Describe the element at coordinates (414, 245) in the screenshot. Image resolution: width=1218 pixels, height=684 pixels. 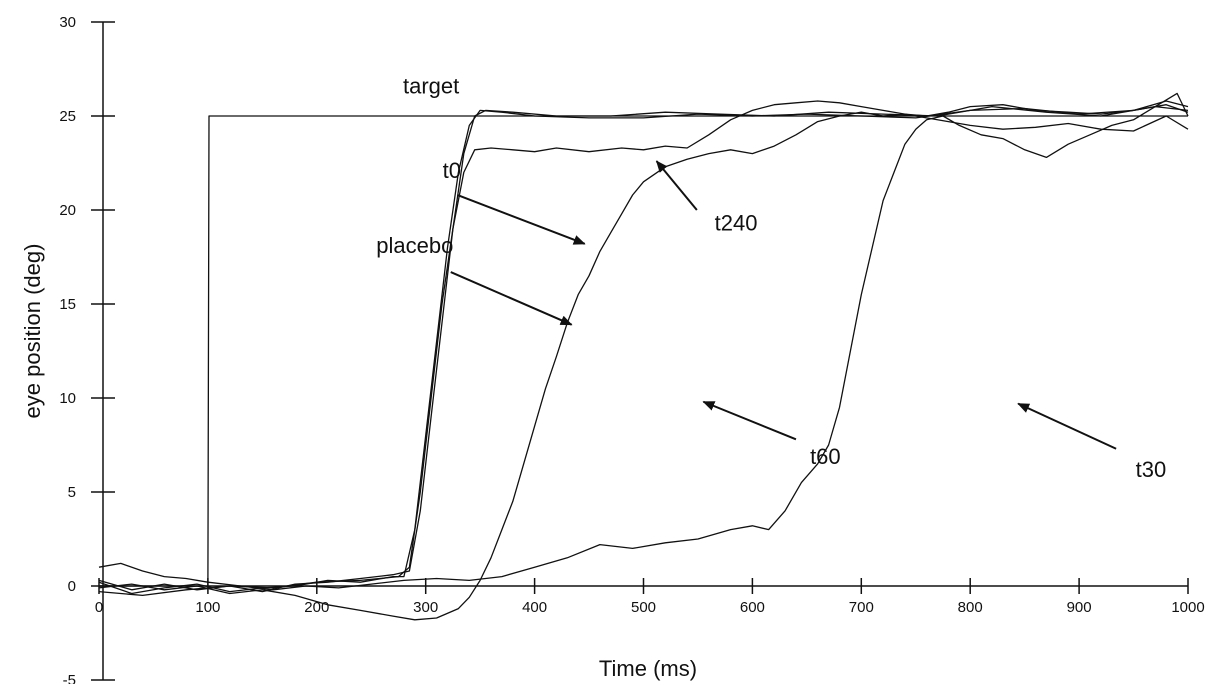
I see `annotation-label-placebo: placebo` at that location.